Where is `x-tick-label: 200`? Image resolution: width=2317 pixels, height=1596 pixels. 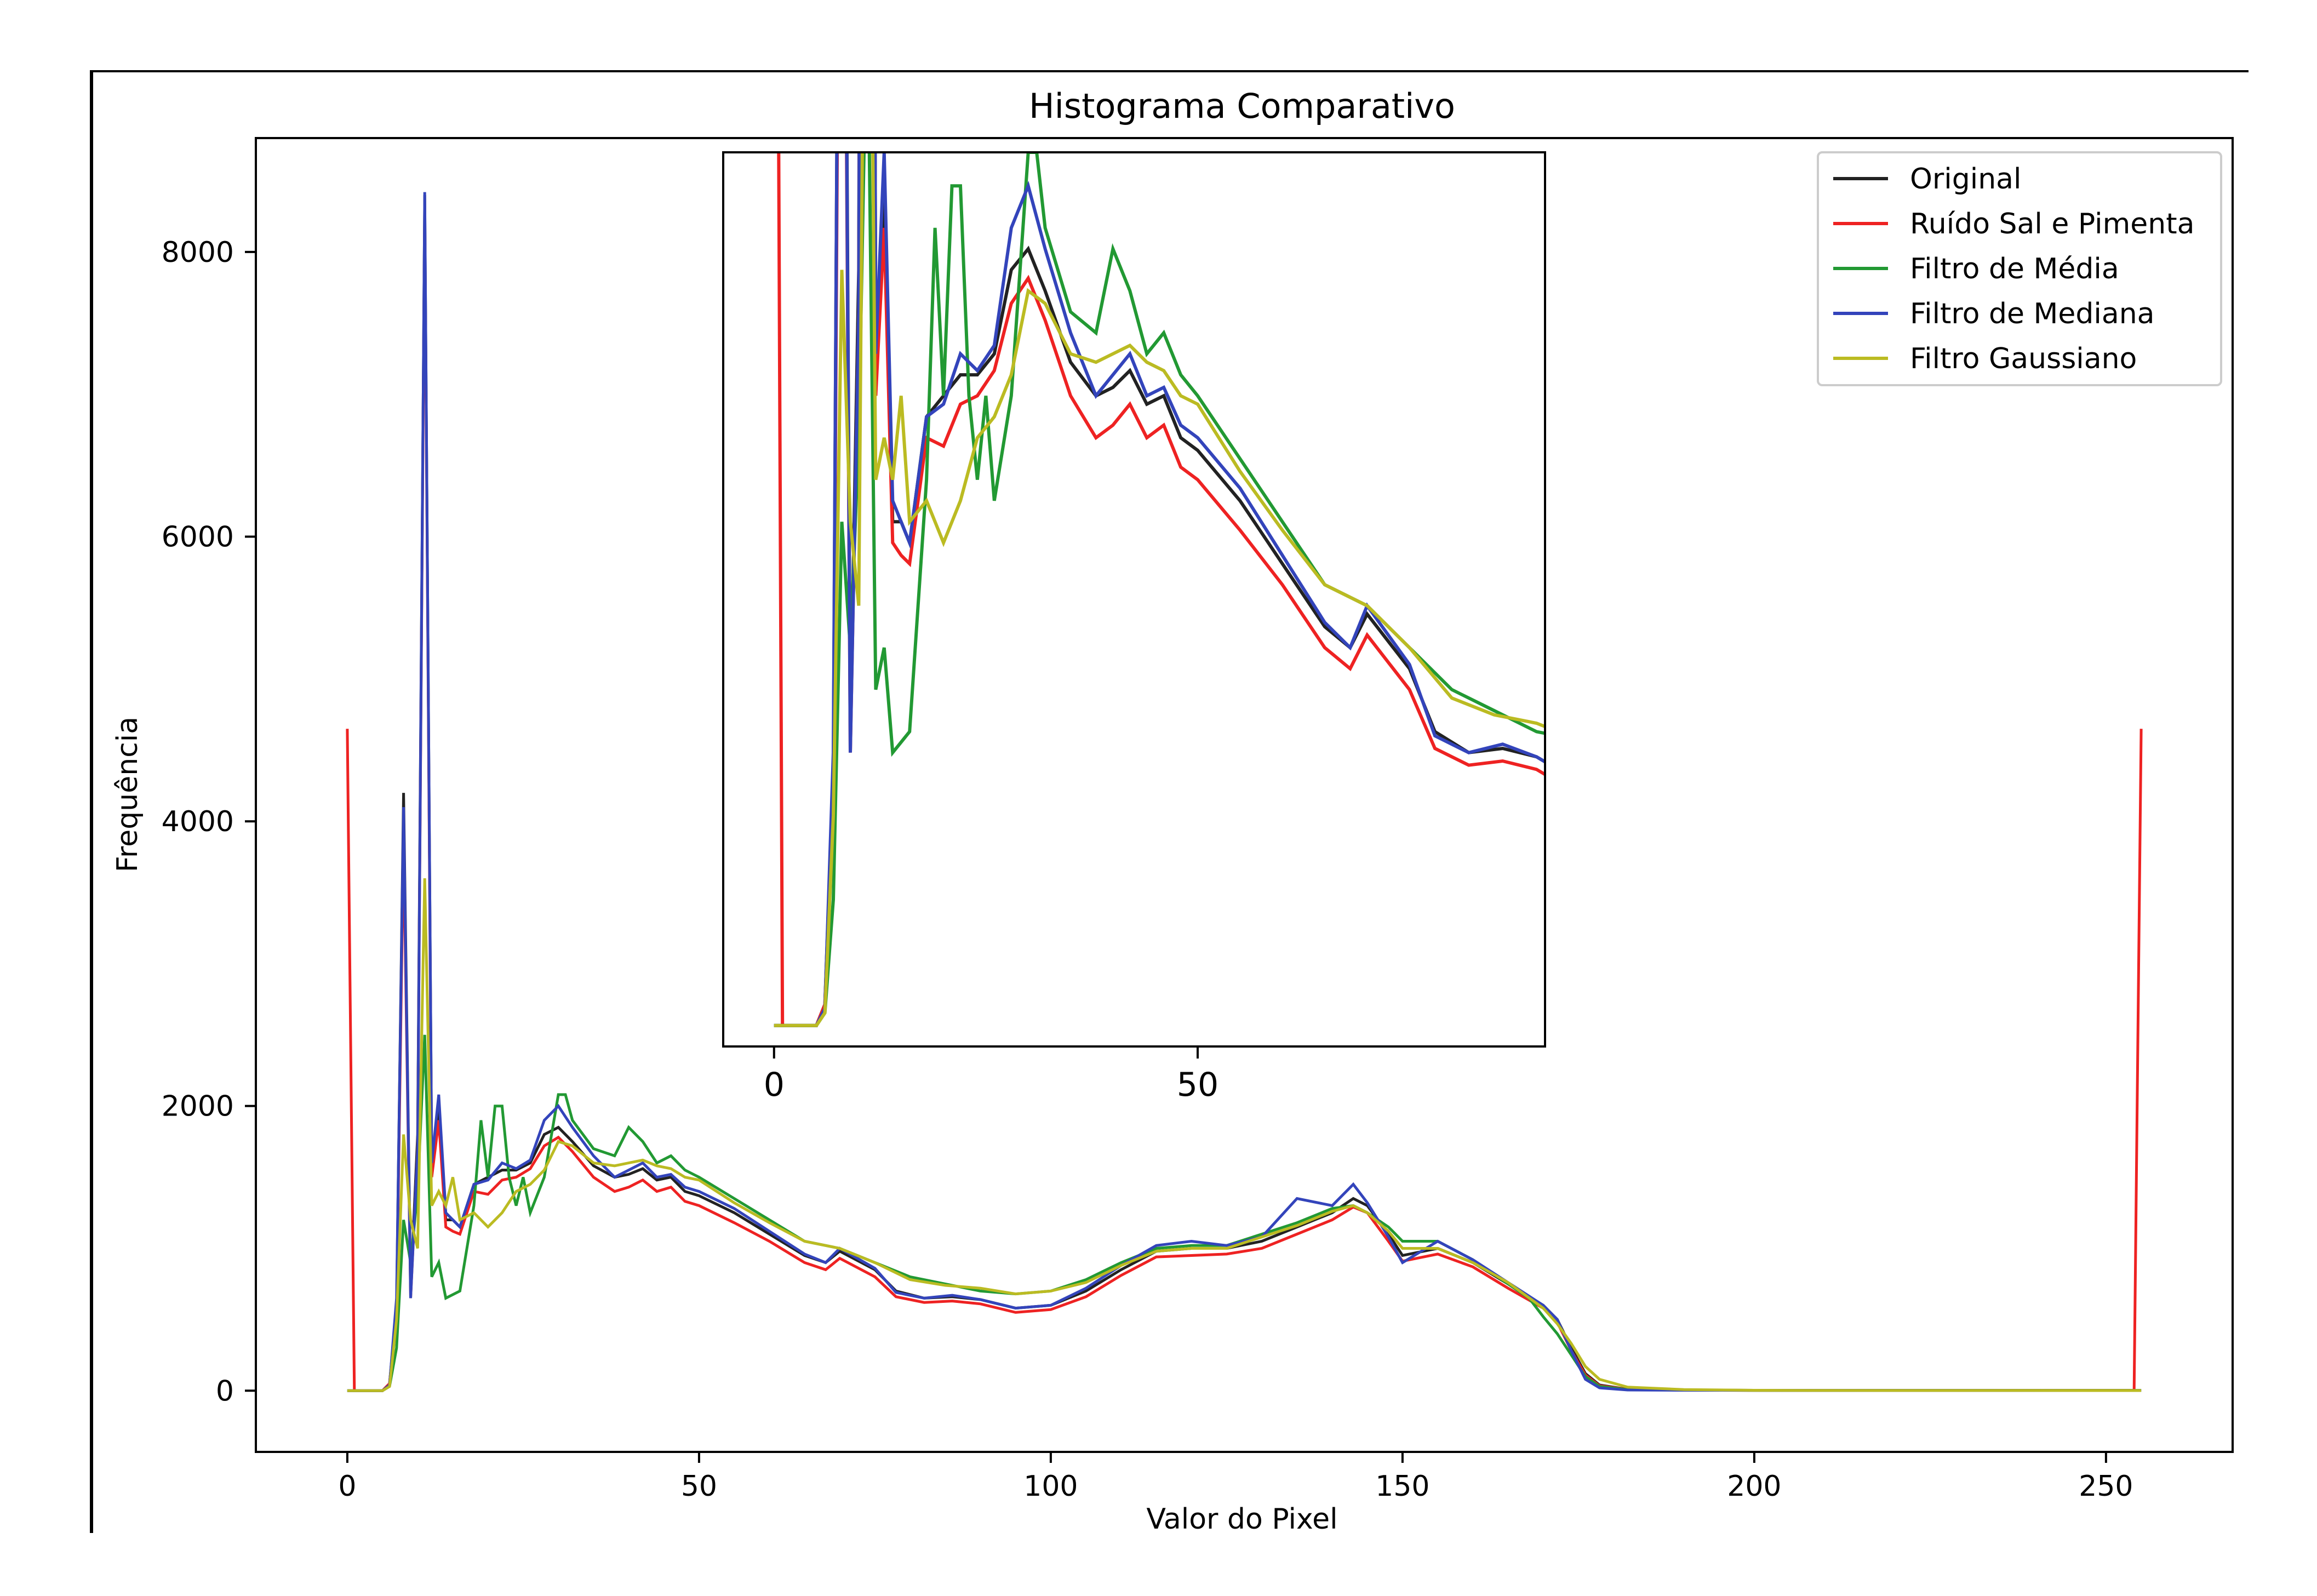
x-tick-label: 200 is located at coordinates (1754, 1486).